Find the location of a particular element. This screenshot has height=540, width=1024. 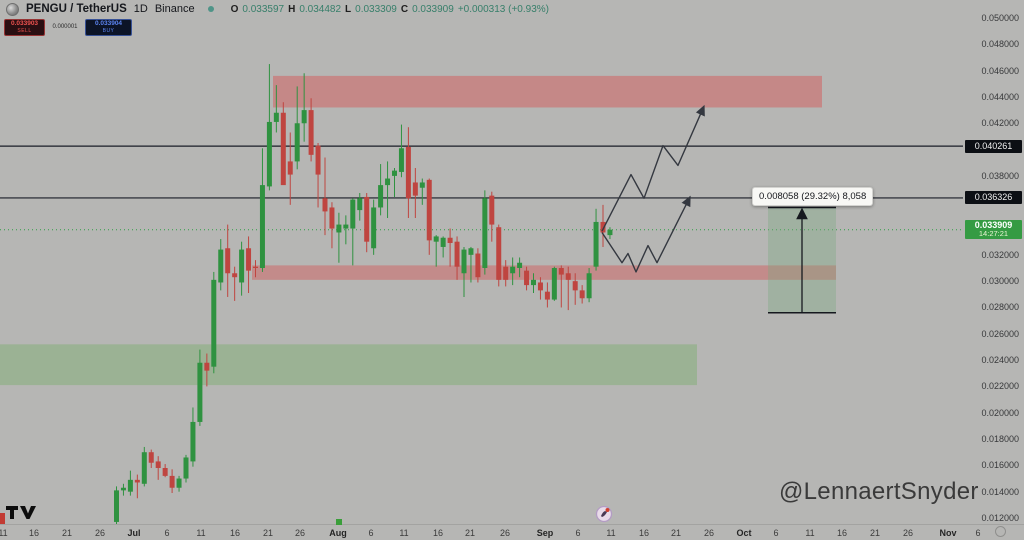

price-tick-label: 0.026000 is located at coordinates (1000, 333).